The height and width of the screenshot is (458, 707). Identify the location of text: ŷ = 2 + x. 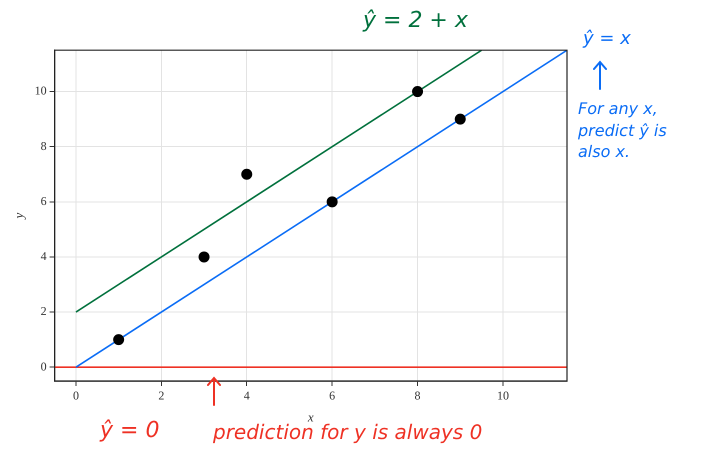
(415, 20).